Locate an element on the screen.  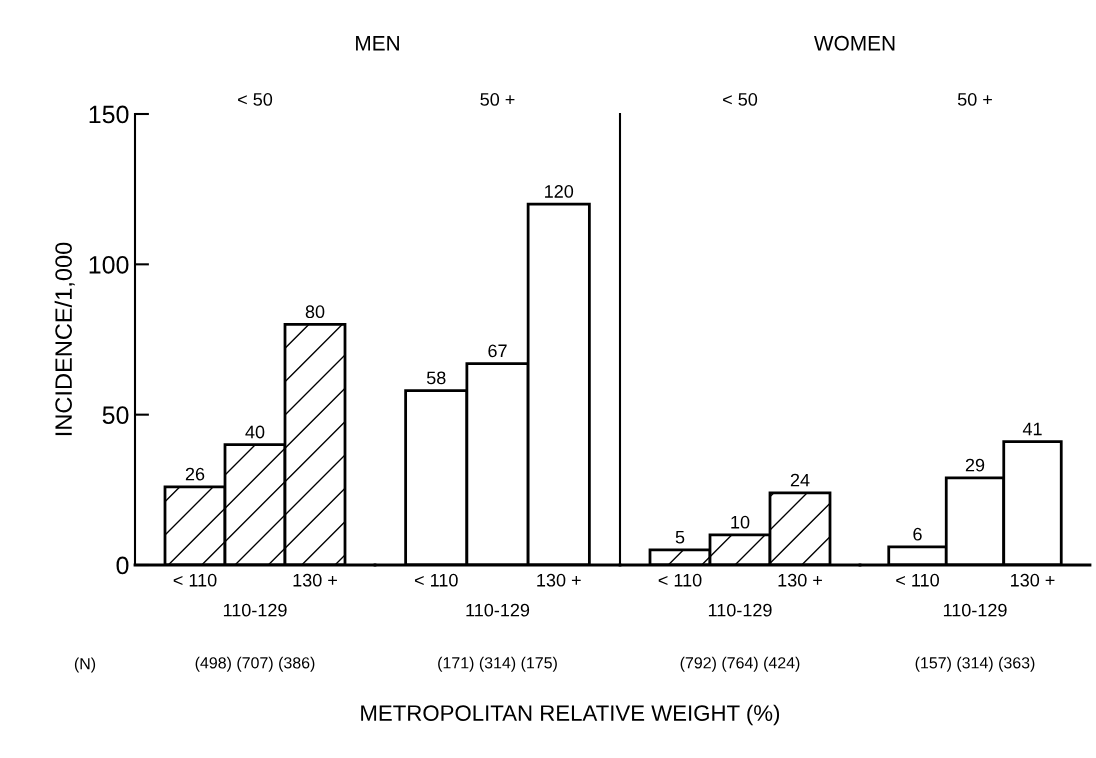
data-label: 120 is located at coordinates (559, 191).